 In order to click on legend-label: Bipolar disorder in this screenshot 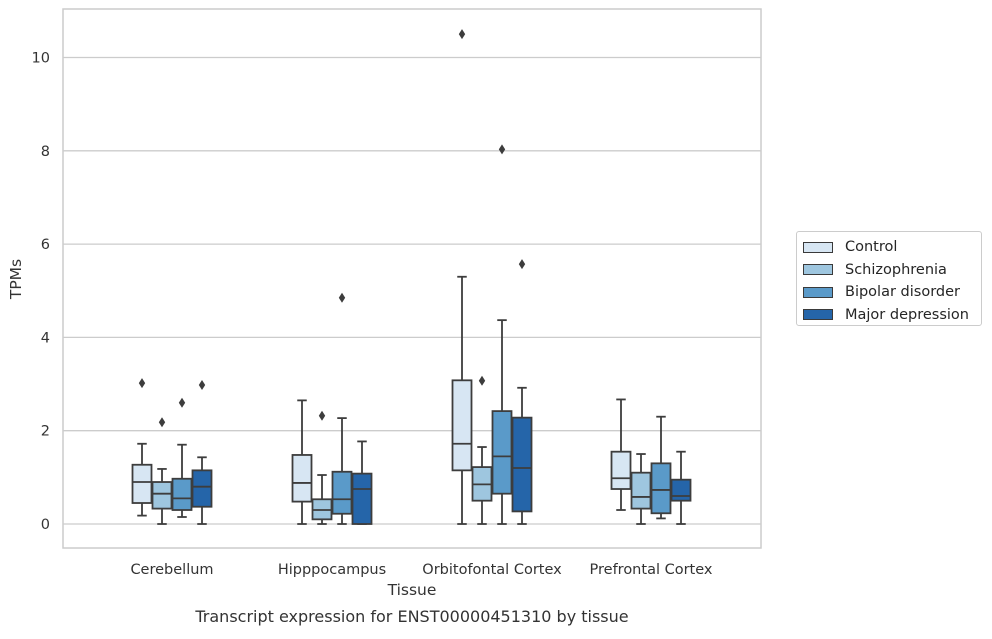, I will do `click(902, 292)`.